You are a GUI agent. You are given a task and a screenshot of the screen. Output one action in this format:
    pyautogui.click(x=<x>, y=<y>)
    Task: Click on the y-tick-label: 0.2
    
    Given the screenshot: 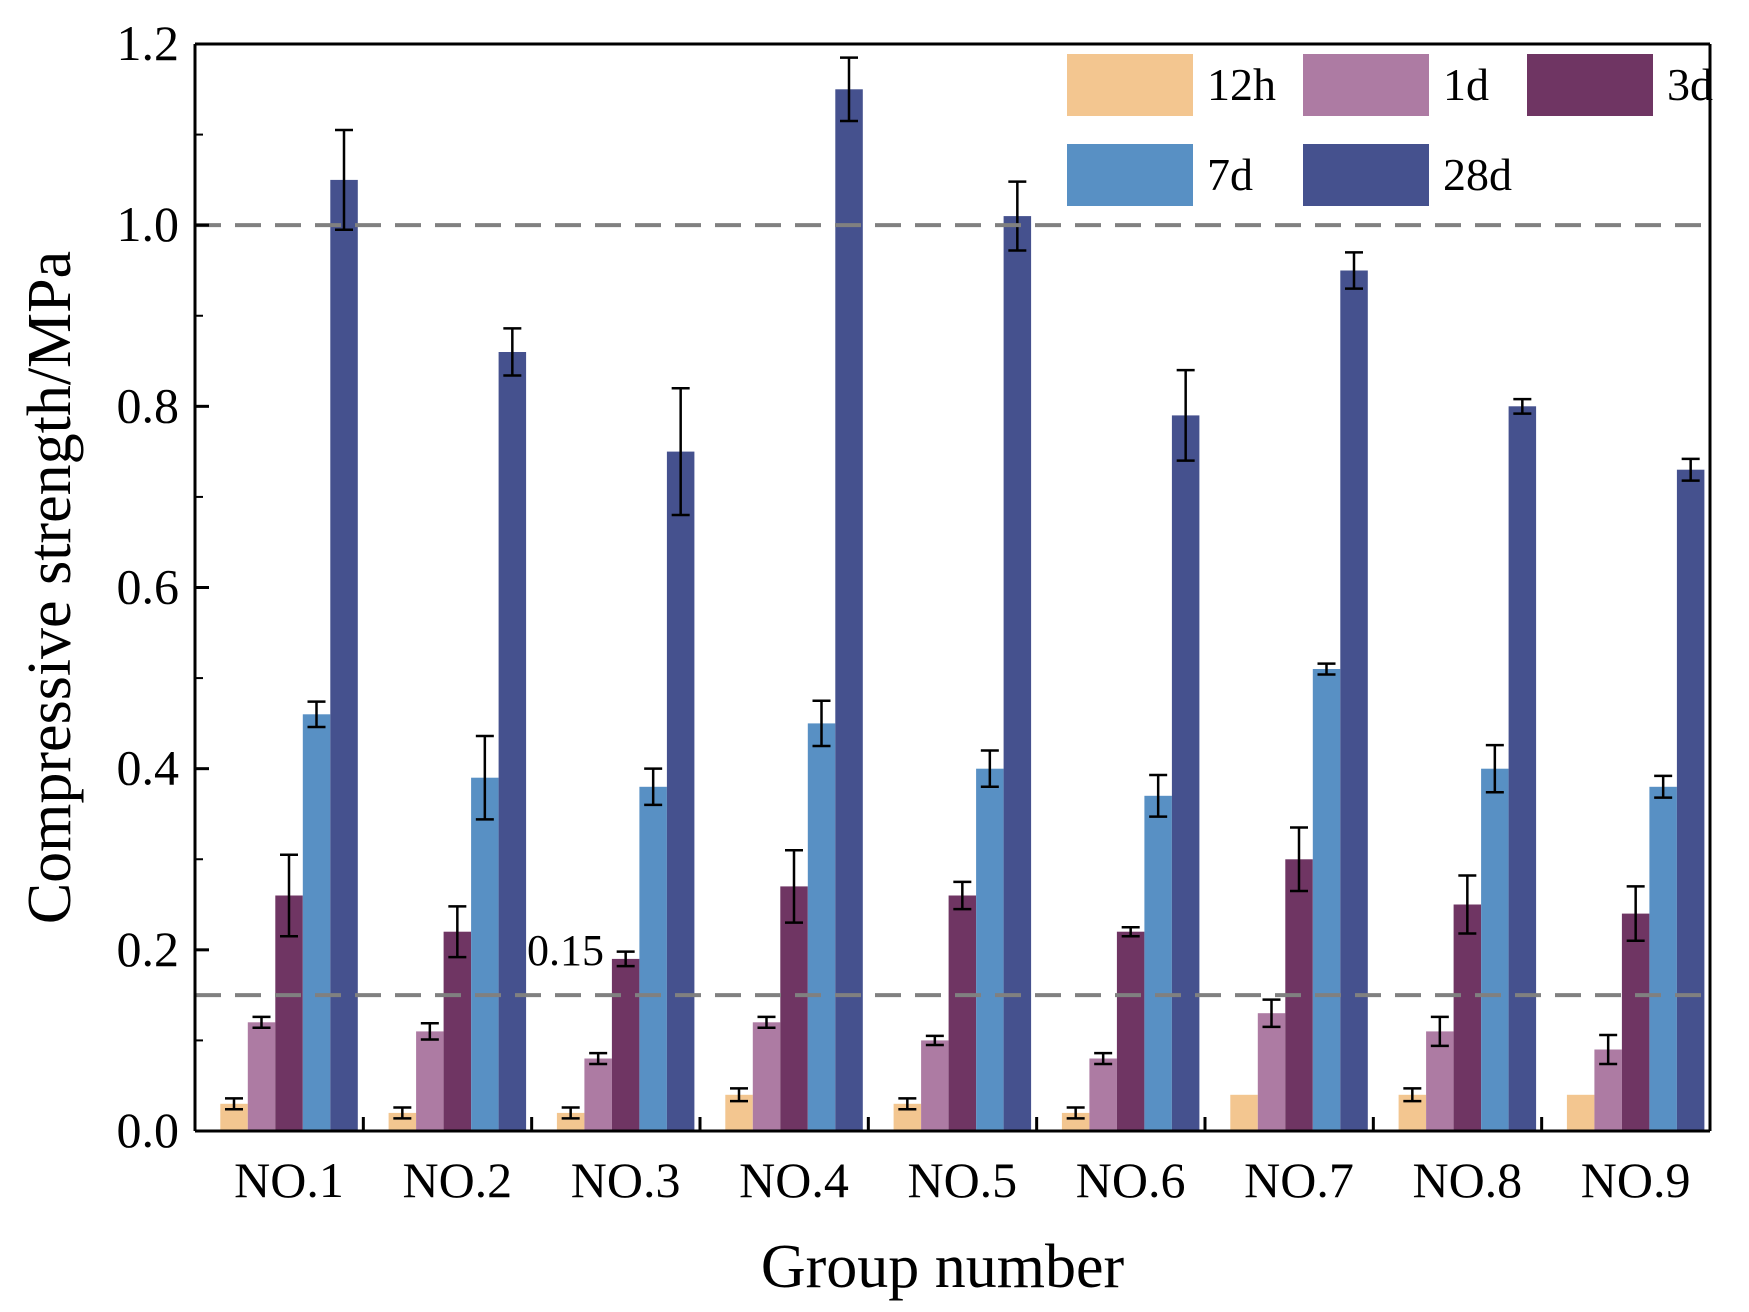 What is the action you would take?
    pyautogui.click(x=148, y=949)
    